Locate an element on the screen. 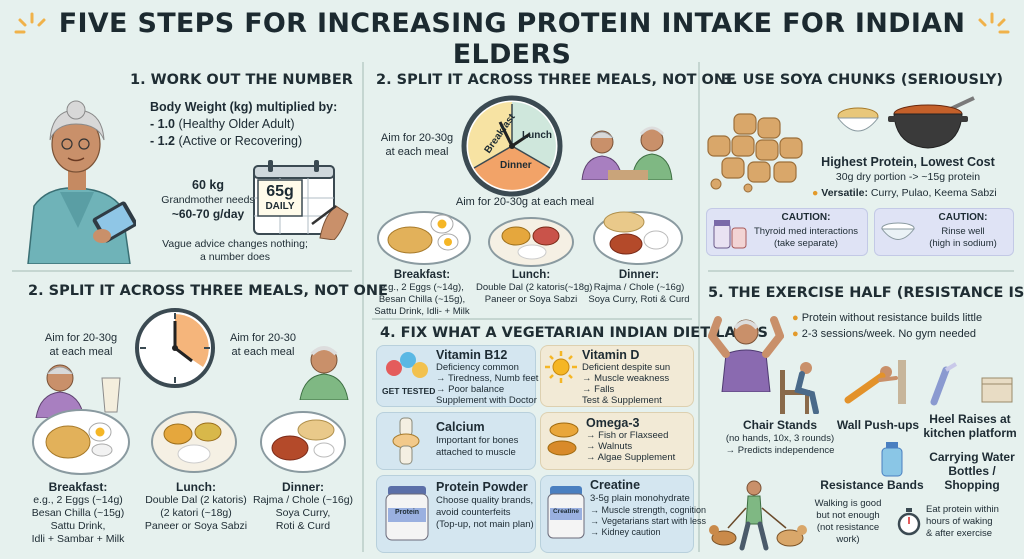 Image resolution: width=1024 pixels, height=559 pixels. s2b-breakfast-1: e.g., 2 Eggs (~14g) is located at coordinates (78, 500).